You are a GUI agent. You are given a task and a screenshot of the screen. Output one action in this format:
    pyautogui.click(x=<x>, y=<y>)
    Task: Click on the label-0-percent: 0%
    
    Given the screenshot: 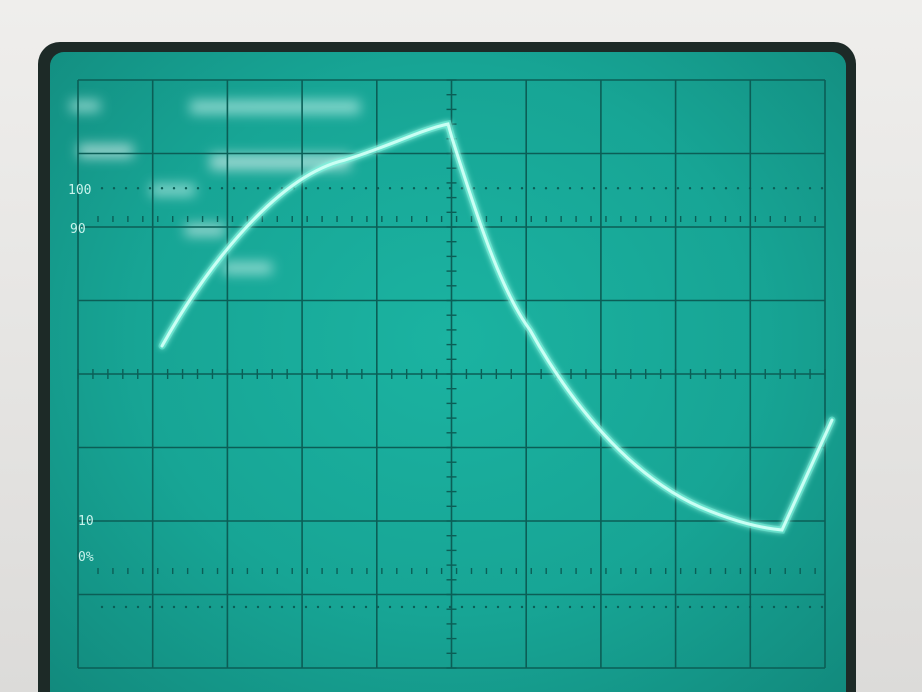 What is the action you would take?
    pyautogui.click(x=86, y=557)
    